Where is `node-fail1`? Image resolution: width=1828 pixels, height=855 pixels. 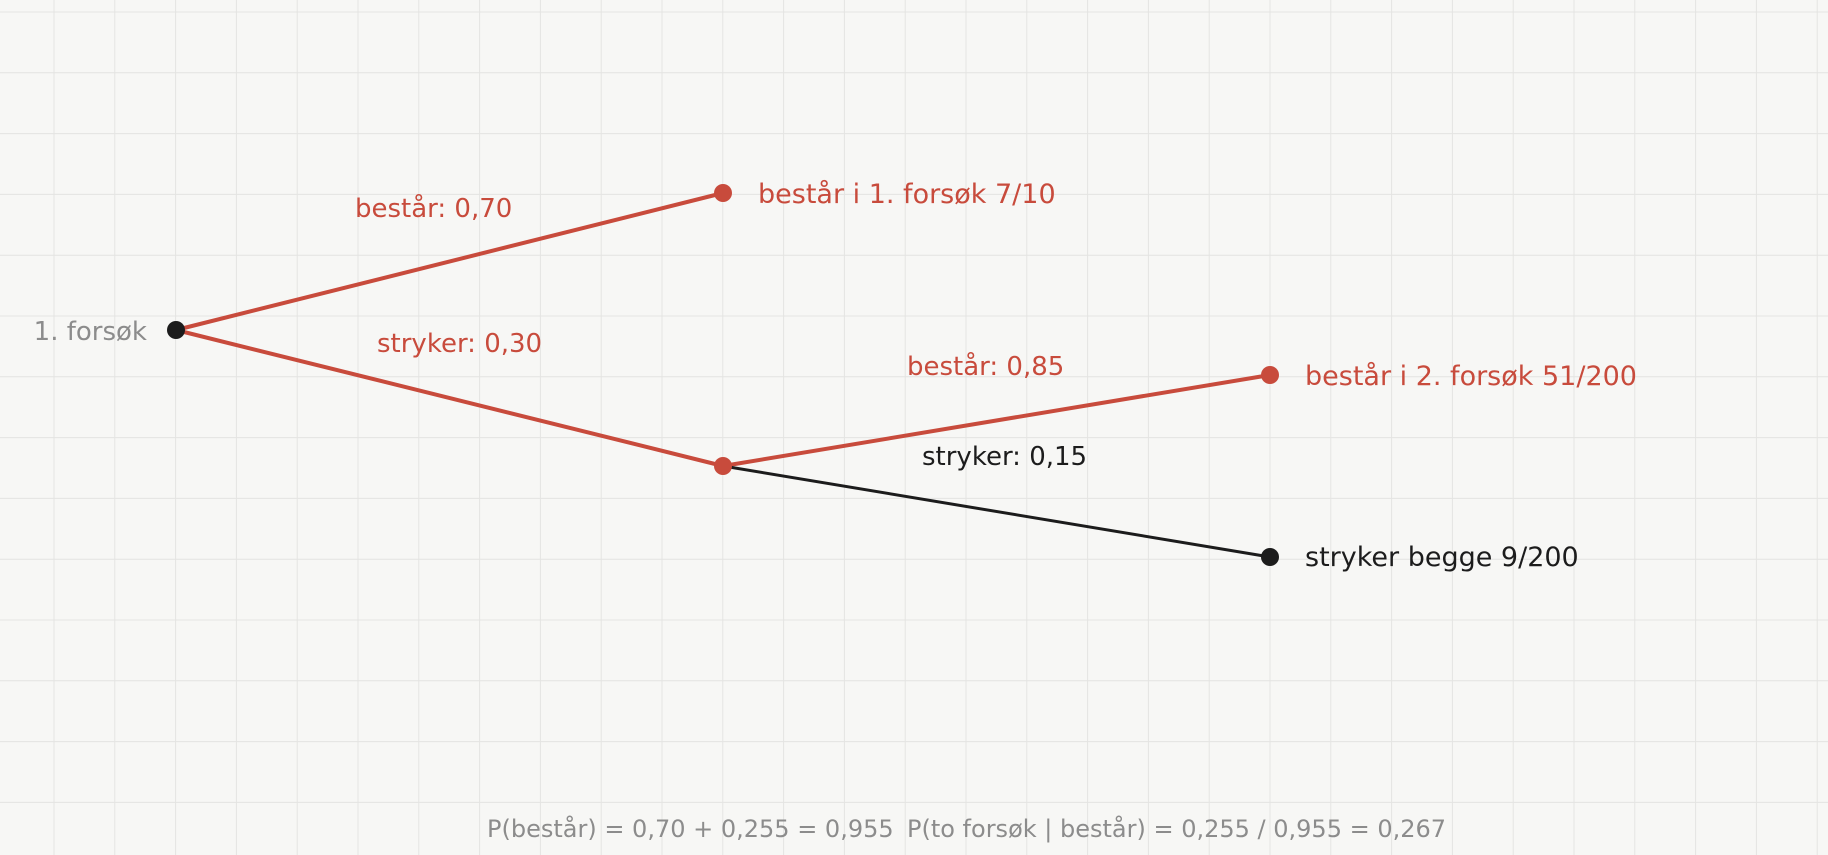 node-fail1 is located at coordinates (723, 466).